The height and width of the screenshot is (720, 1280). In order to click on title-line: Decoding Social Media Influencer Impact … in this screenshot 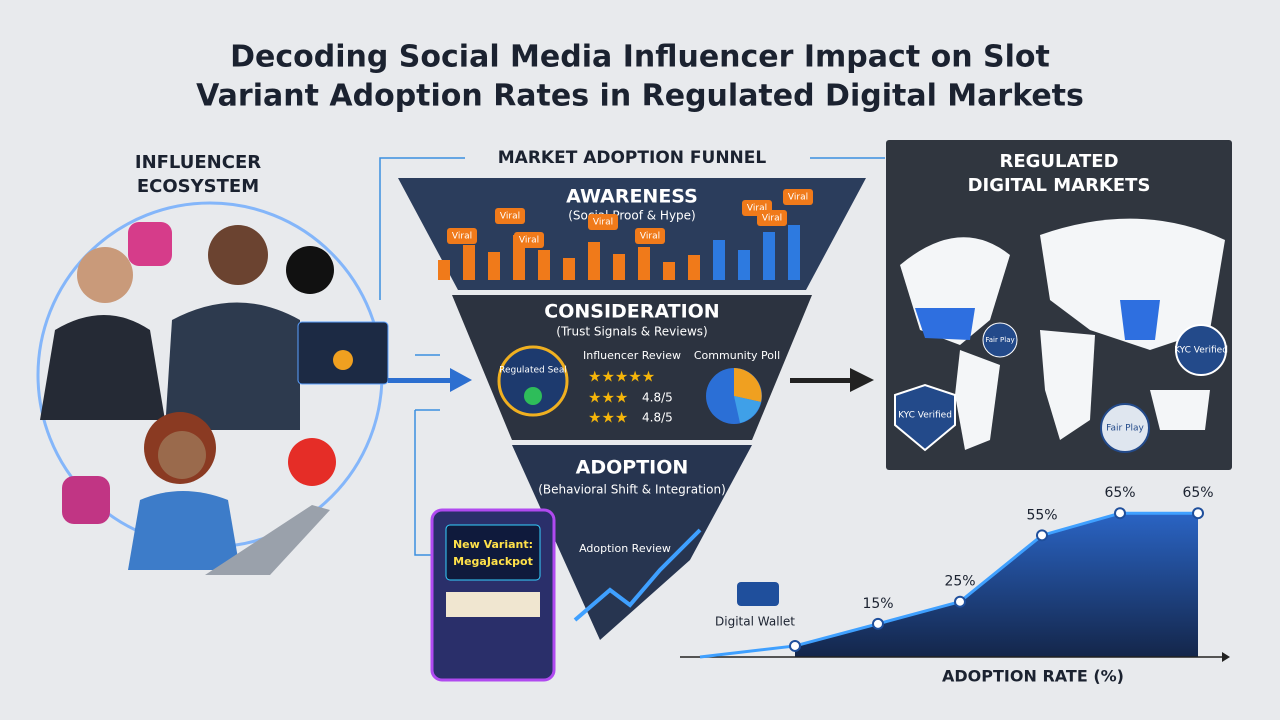, I will do `click(640, 57)`.